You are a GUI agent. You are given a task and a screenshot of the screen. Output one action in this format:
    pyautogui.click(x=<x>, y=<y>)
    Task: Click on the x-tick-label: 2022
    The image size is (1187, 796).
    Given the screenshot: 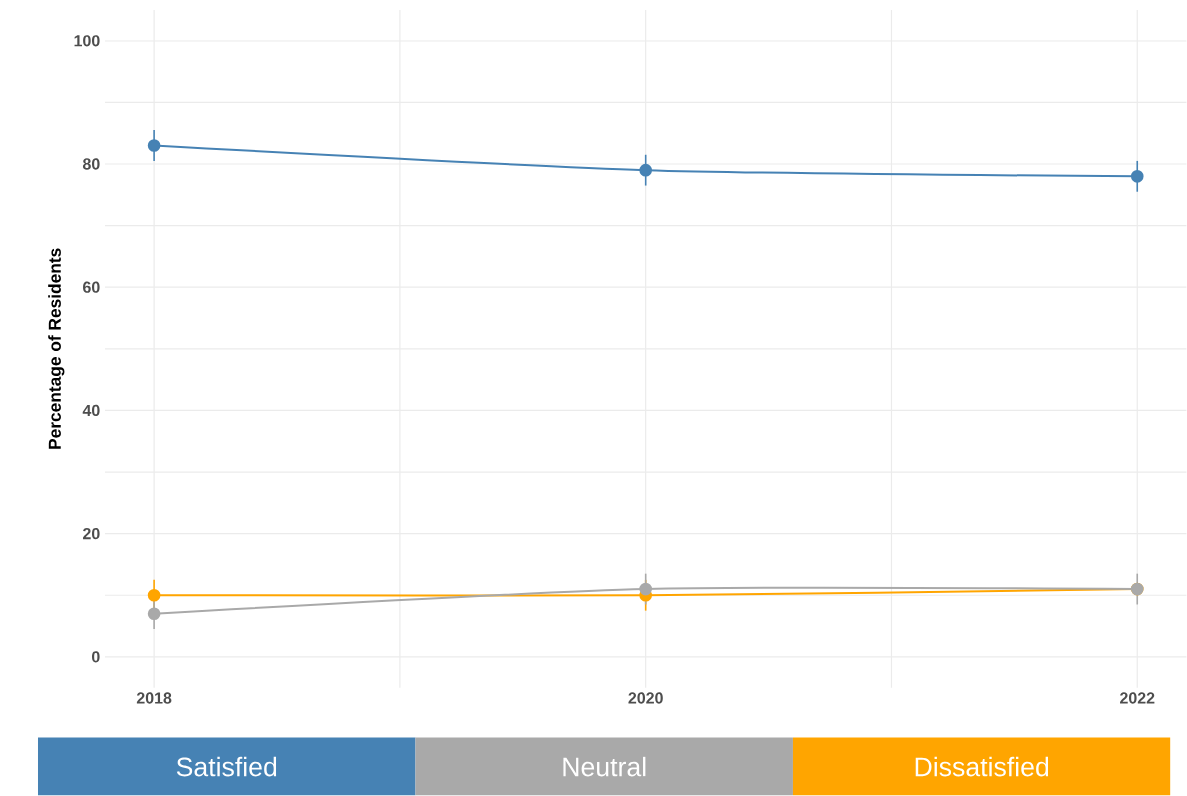 What is the action you would take?
    pyautogui.click(x=1137, y=698)
    